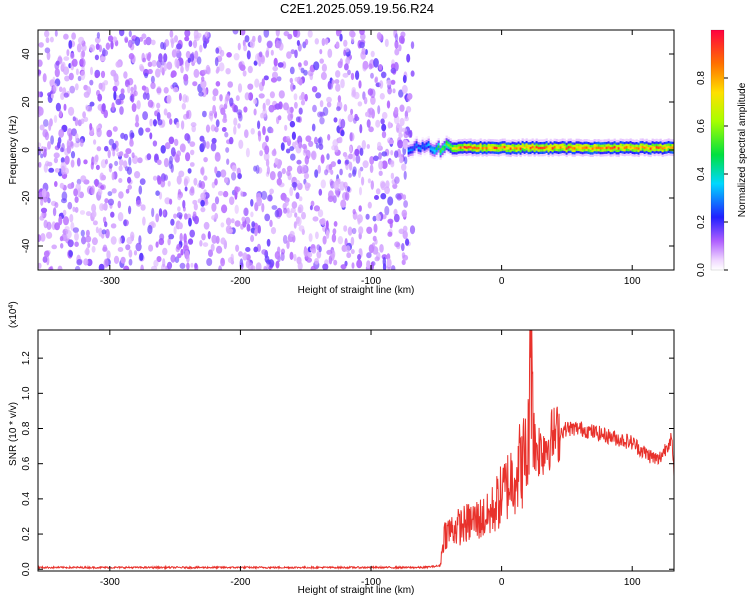 This screenshot has width=750, height=600. What do you see at coordinates (26, 393) in the screenshot?
I see `y-tick-label: 1.0` at bounding box center [26, 393].